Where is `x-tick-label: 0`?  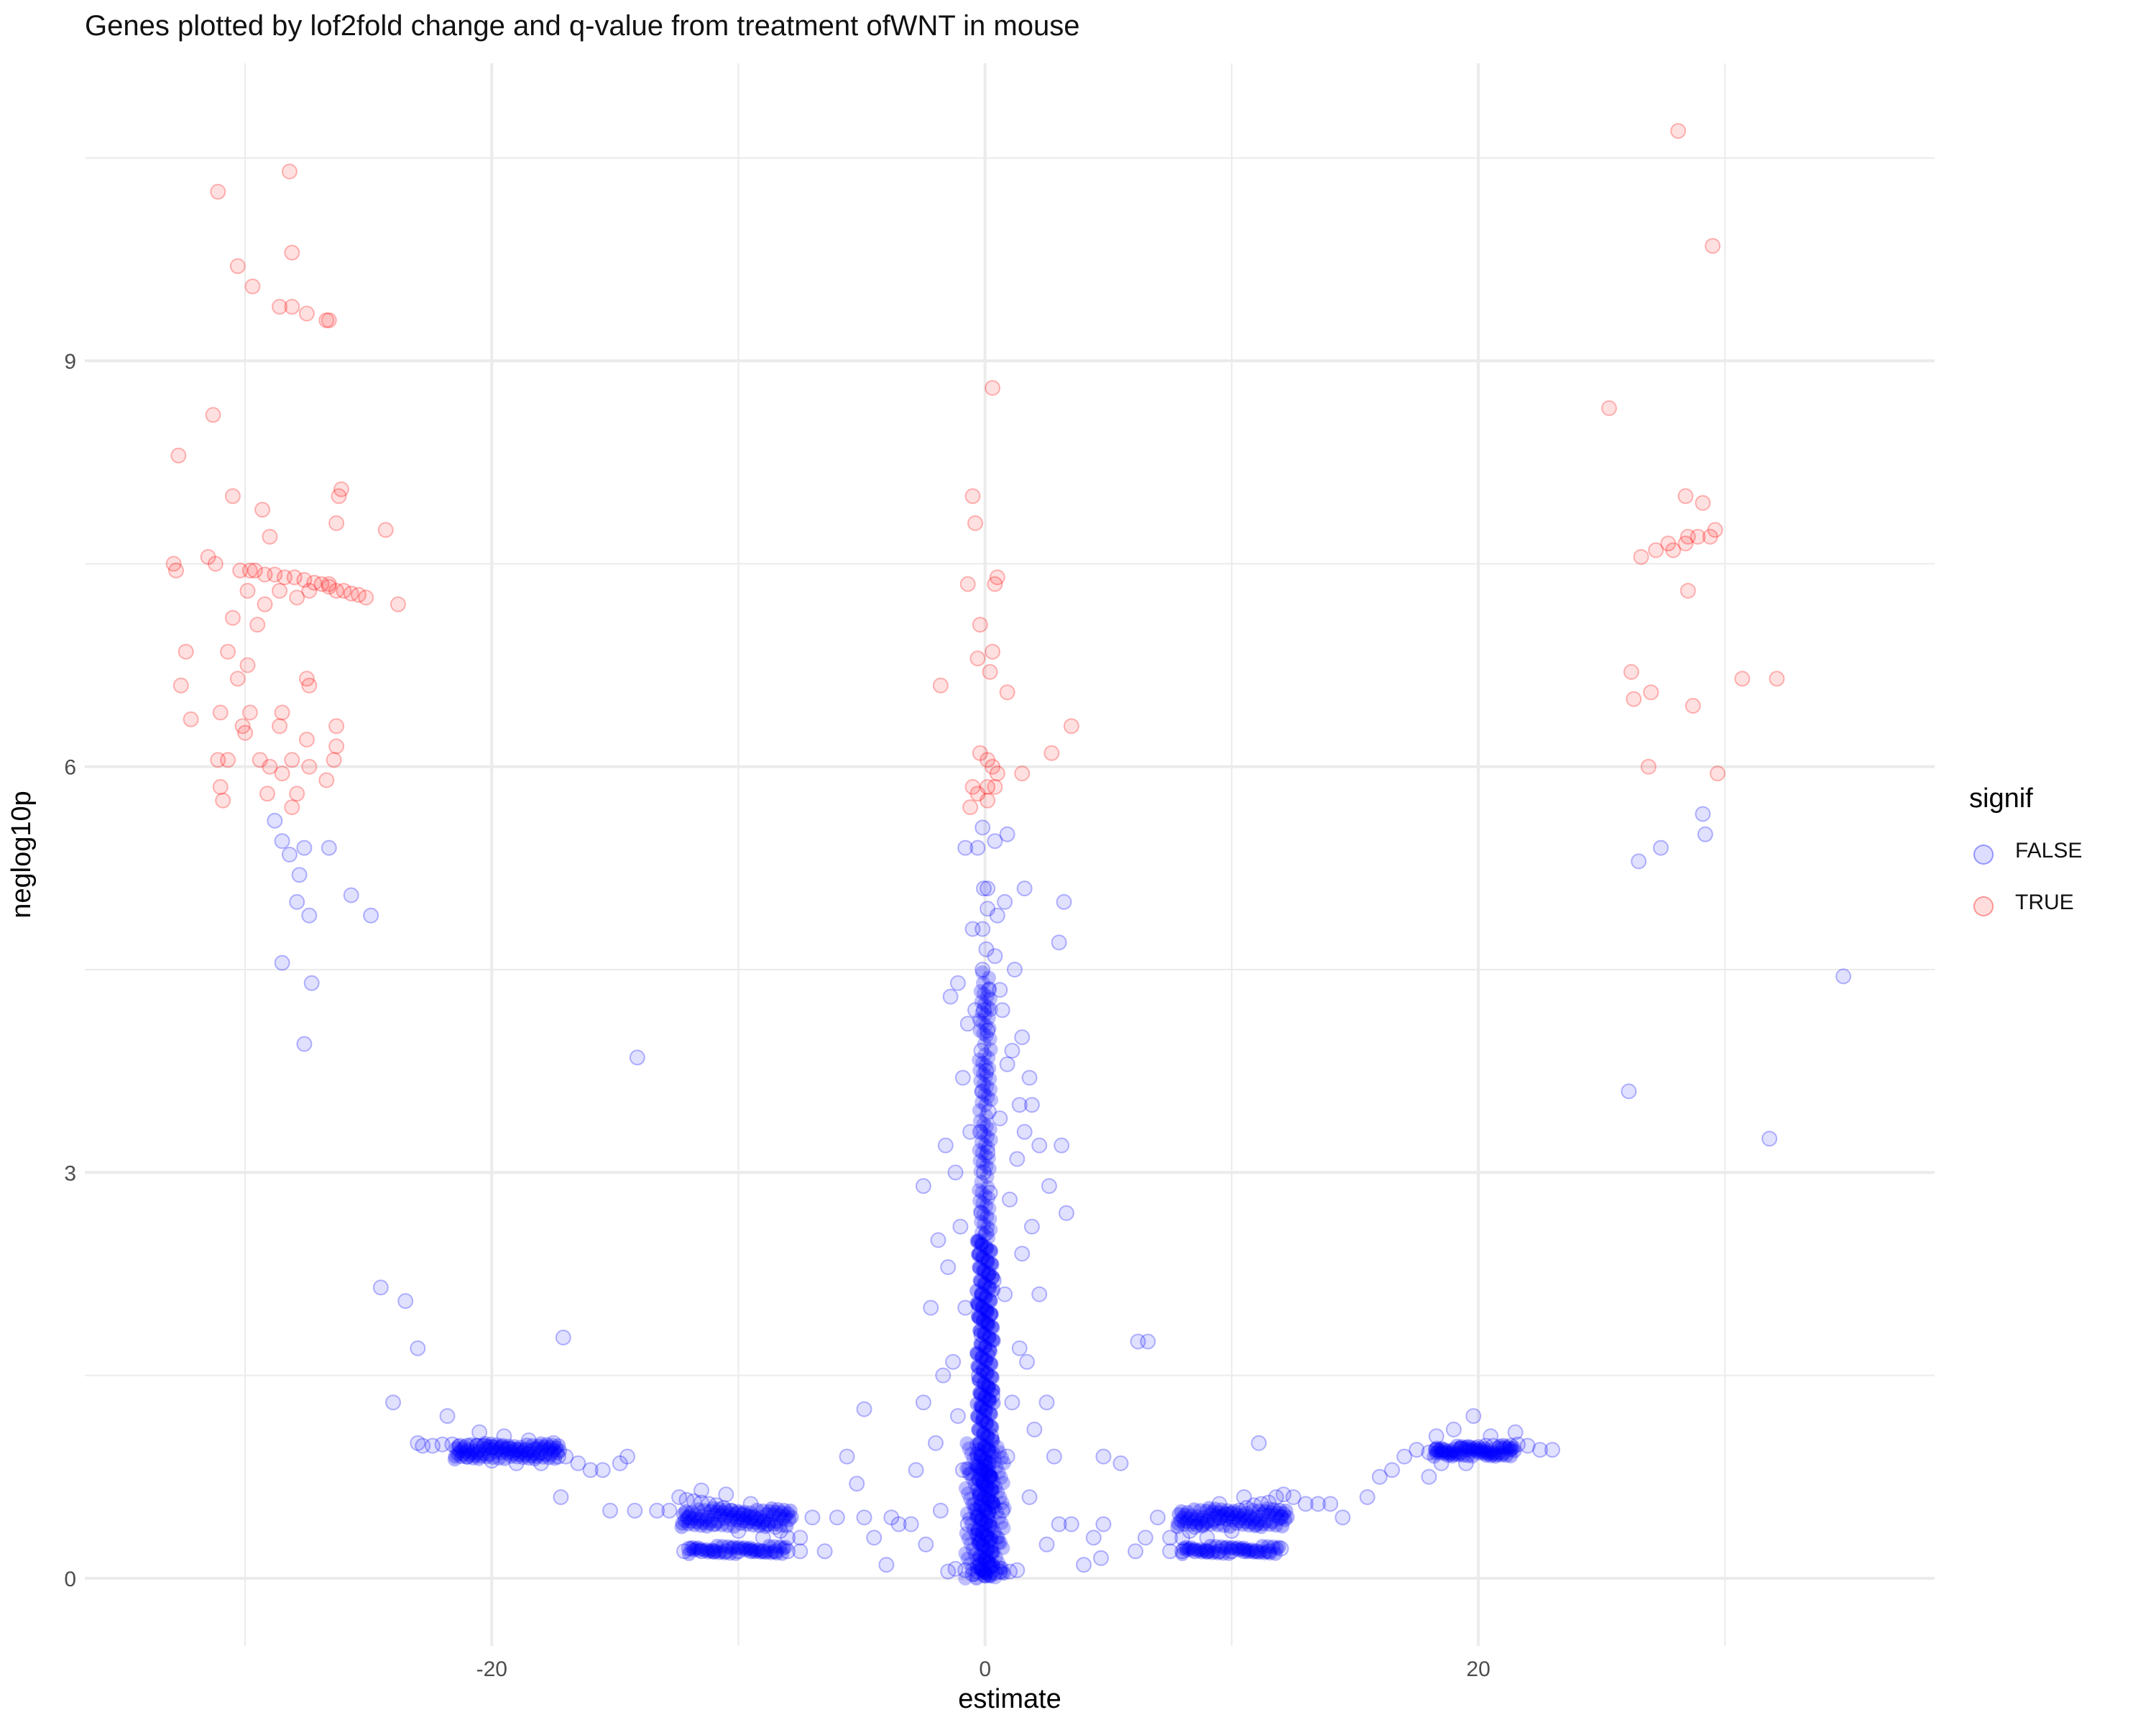
x-tick-label: 0 is located at coordinates (985, 1669).